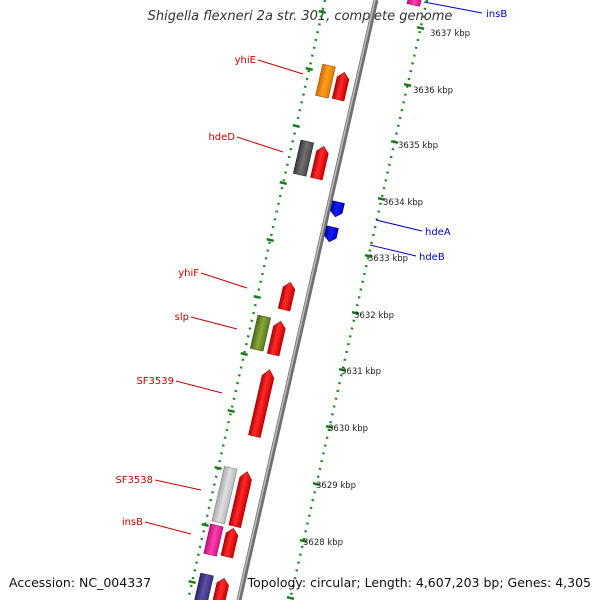  What do you see at coordinates (286, 296) in the screenshot?
I see `gene-yhiF` at bounding box center [286, 296].